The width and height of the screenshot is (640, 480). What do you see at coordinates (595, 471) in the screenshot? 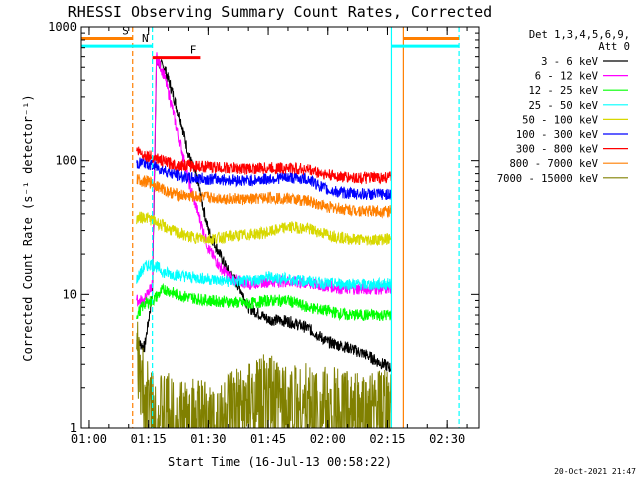
I see `footer-timestamp: 20-Oct-2021 21:47` at bounding box center [595, 471].